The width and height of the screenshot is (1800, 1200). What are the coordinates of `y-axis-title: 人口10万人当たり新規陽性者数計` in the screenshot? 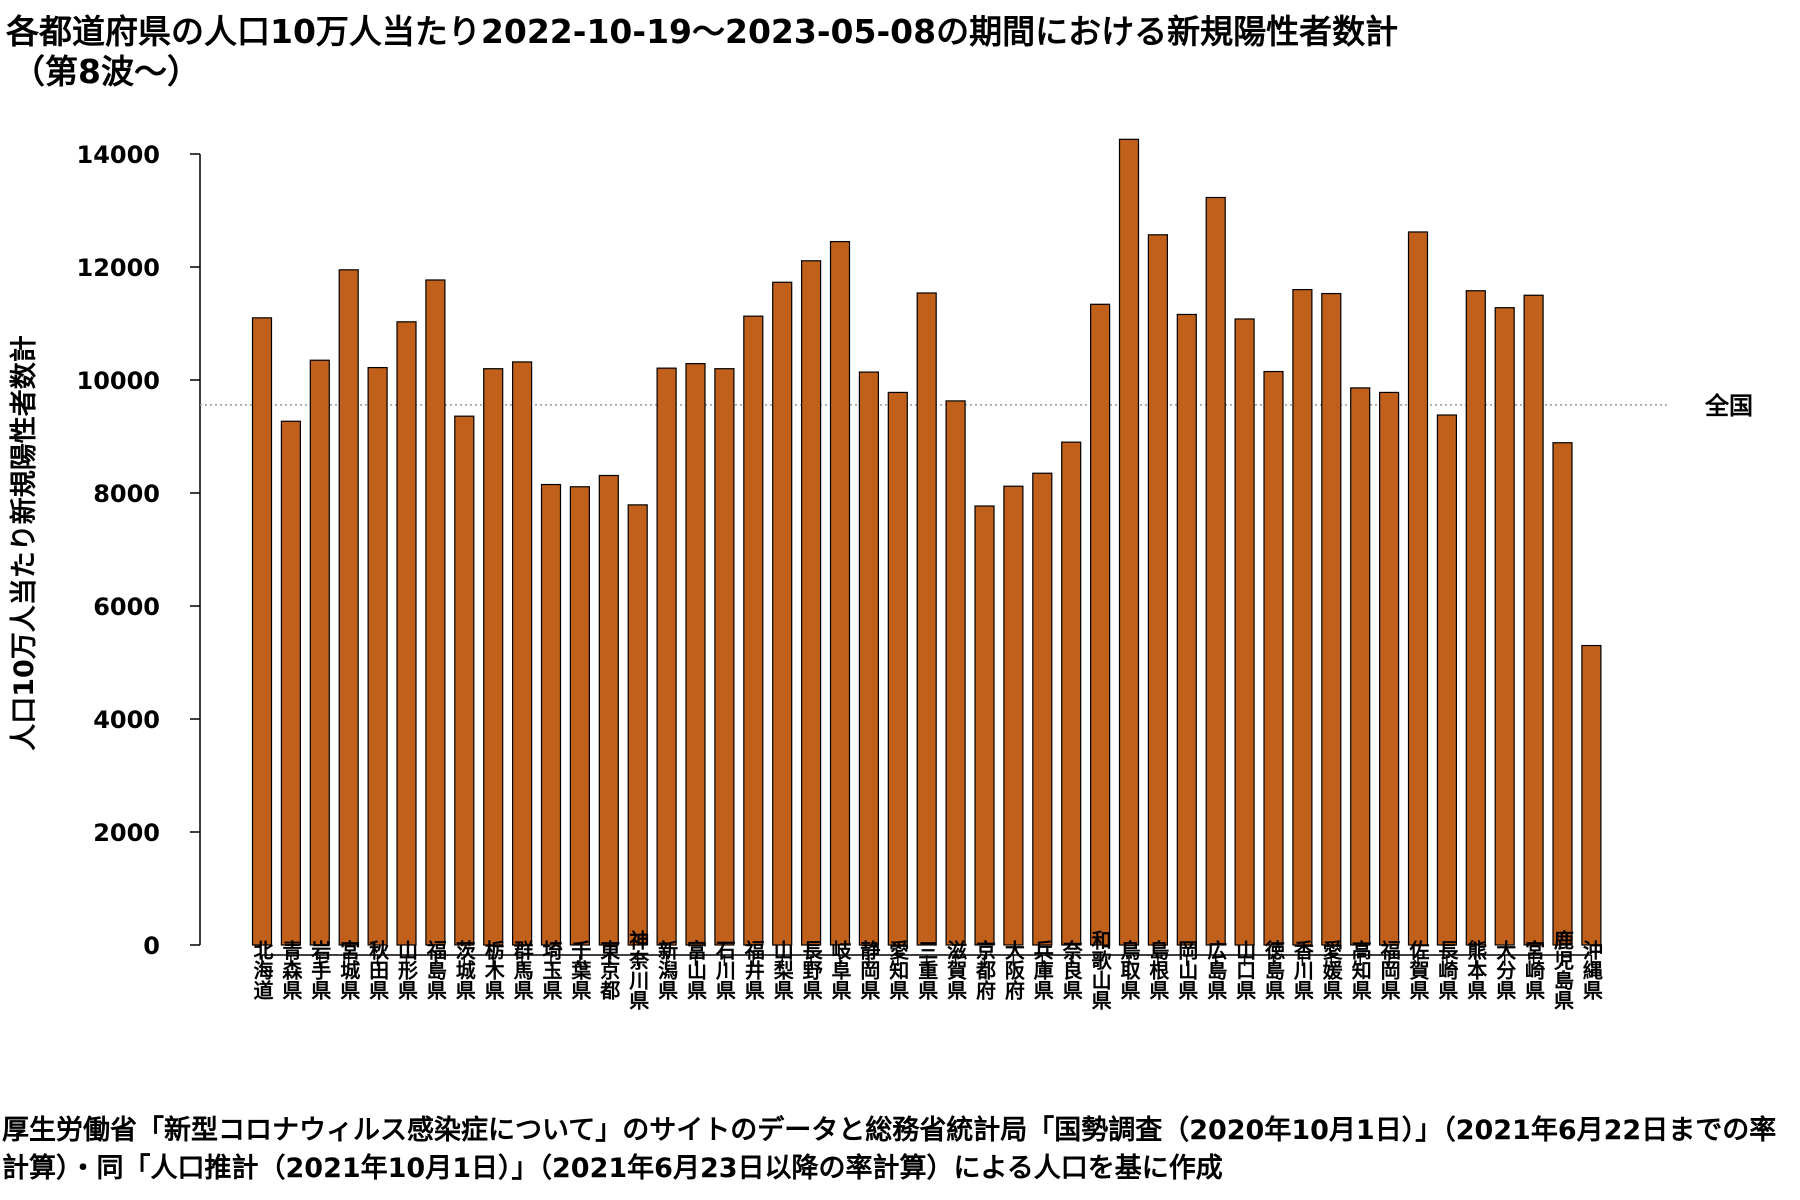 It's located at (24, 543).